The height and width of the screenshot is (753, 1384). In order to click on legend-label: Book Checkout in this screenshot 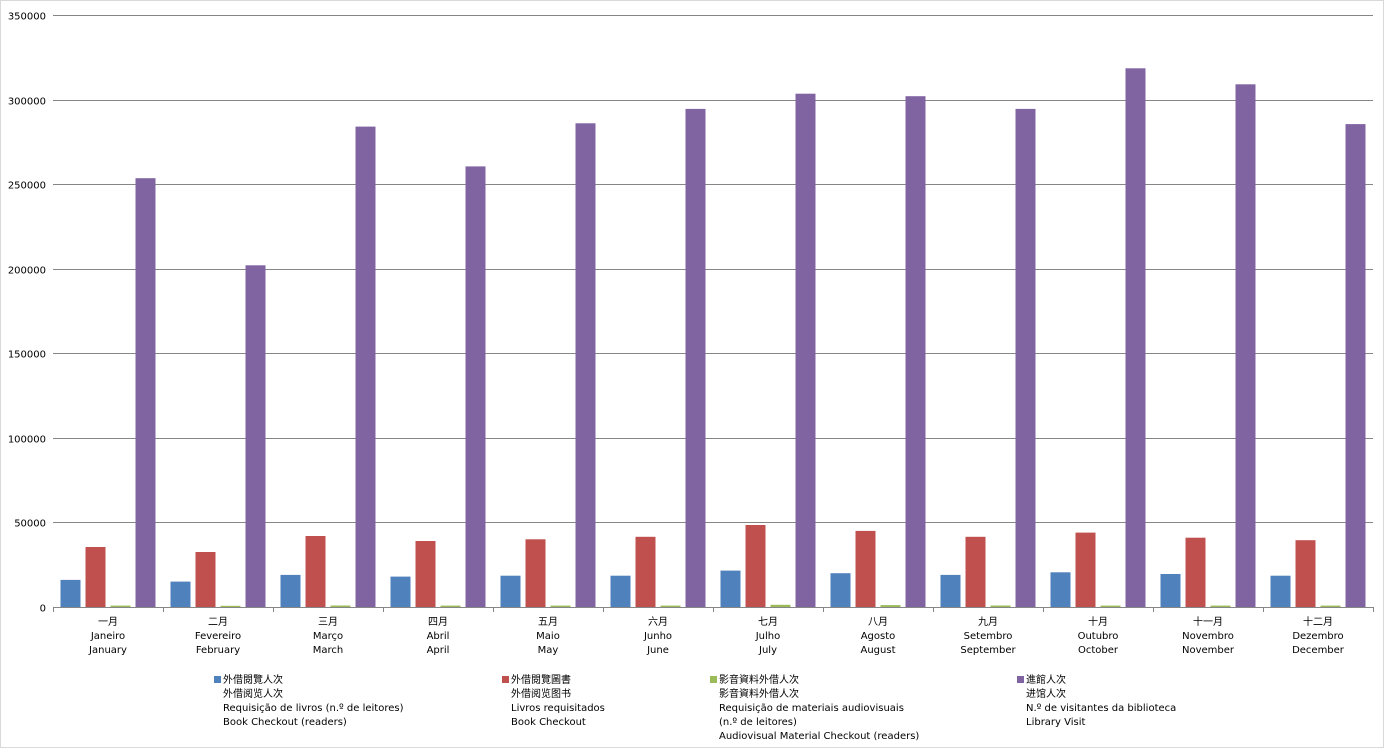, I will do `click(548, 722)`.